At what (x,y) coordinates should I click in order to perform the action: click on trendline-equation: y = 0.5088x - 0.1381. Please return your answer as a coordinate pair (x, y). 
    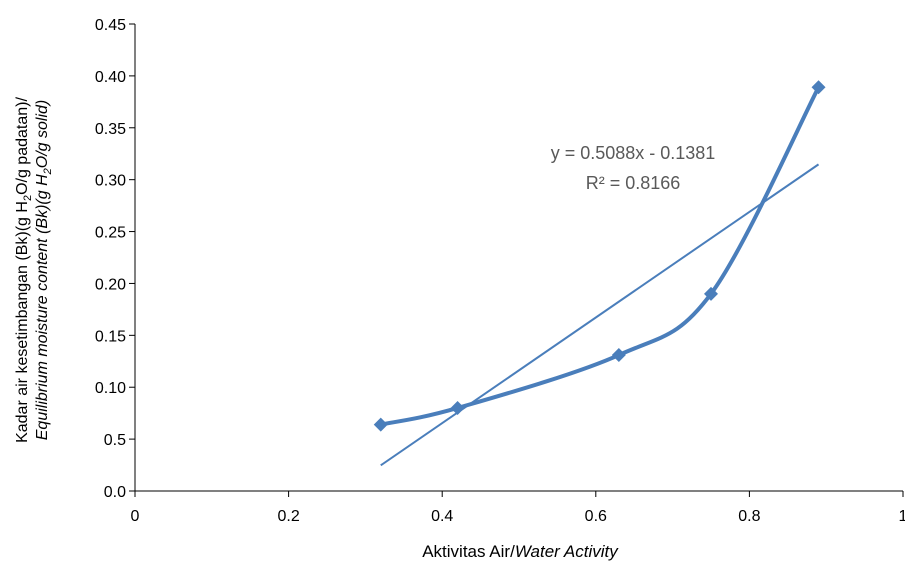
    Looking at the image, I should click on (633, 153).